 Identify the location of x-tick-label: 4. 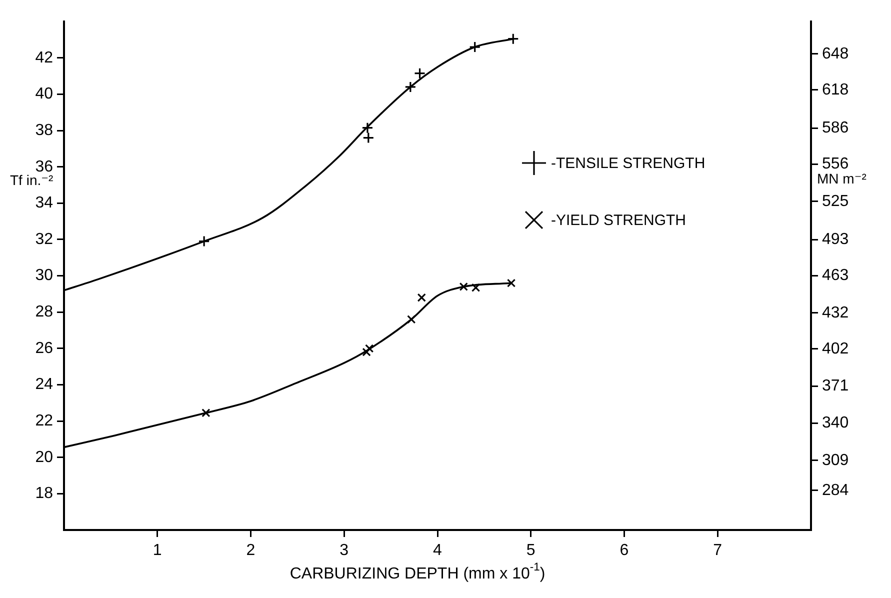
(437, 551).